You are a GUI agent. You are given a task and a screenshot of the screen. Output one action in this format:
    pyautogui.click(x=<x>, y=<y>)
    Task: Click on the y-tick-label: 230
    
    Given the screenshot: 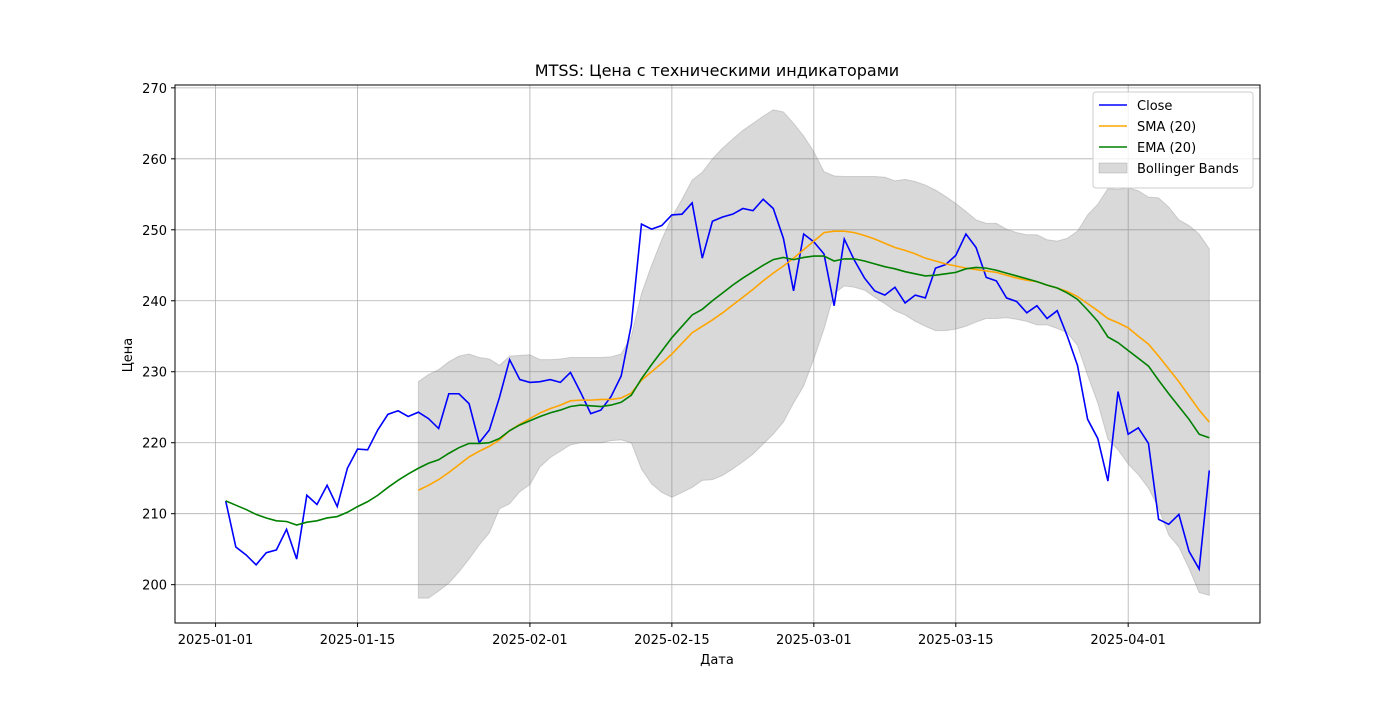 What is the action you would take?
    pyautogui.click(x=154, y=373)
    